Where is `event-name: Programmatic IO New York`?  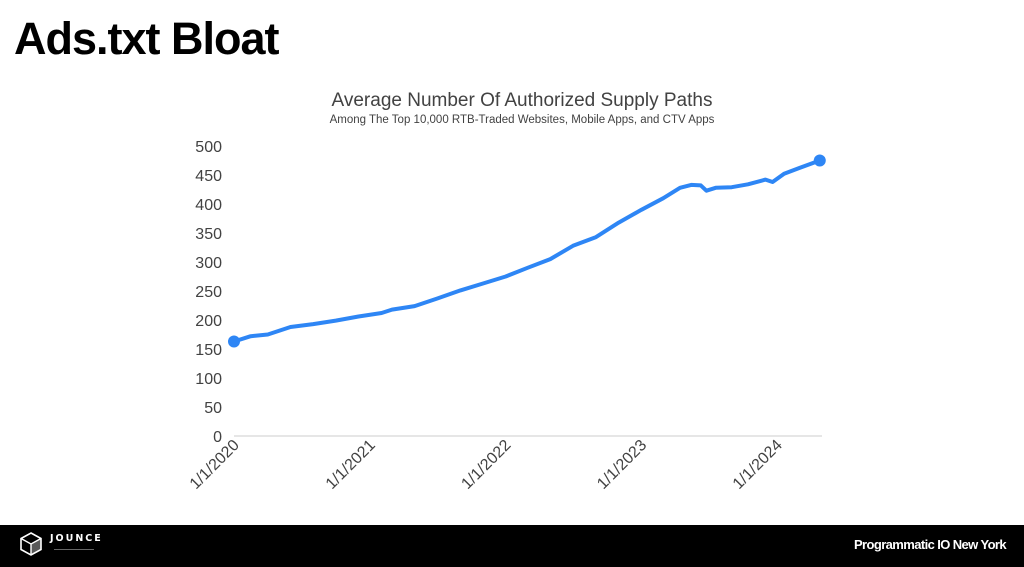
event-name: Programmatic IO New York is located at coordinates (930, 544).